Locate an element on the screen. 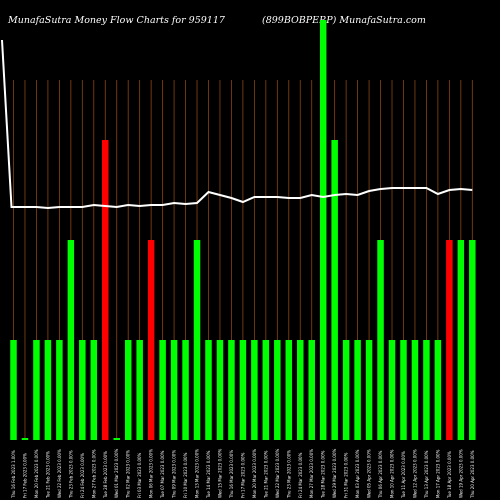  x-tick-label: Mon 10 Apr 2023 0.00% is located at coordinates (392, 473).